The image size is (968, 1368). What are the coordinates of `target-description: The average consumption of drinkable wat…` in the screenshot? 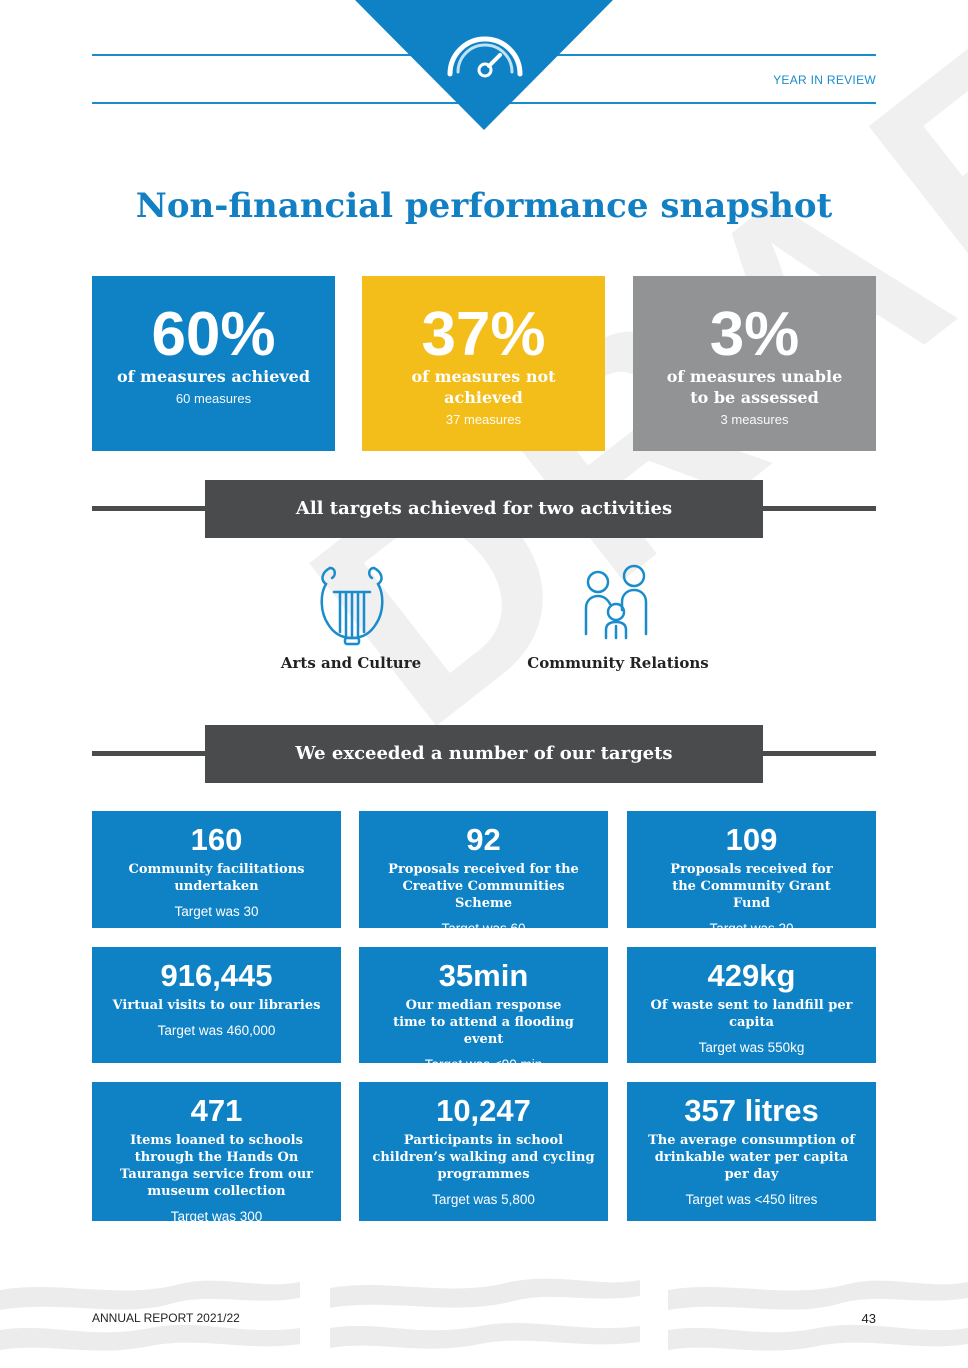 It's located at (751, 1157).